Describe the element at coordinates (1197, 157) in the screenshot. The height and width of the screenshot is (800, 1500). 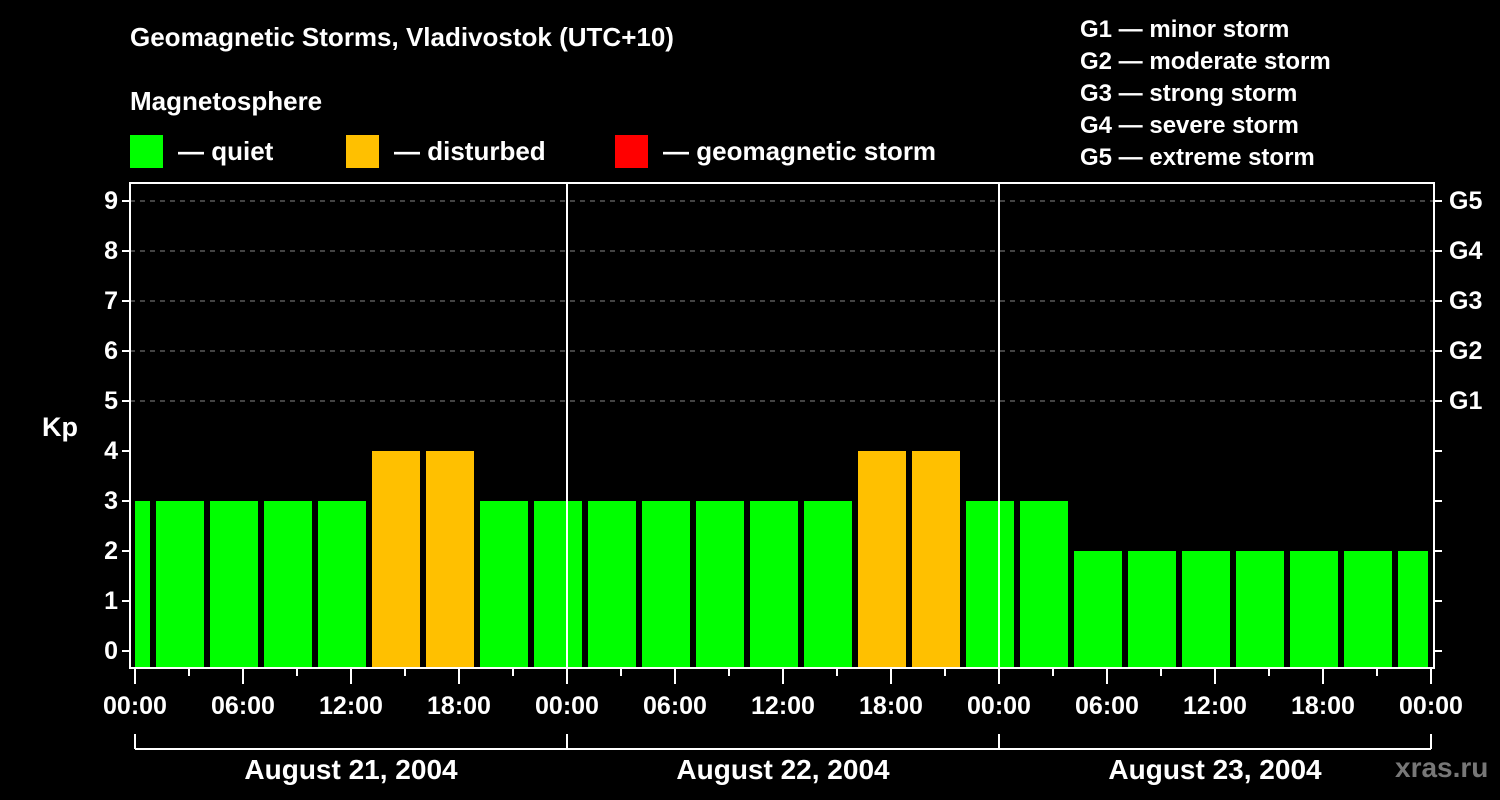
I see `storm-scale-g5: G5 — extreme storm` at that location.